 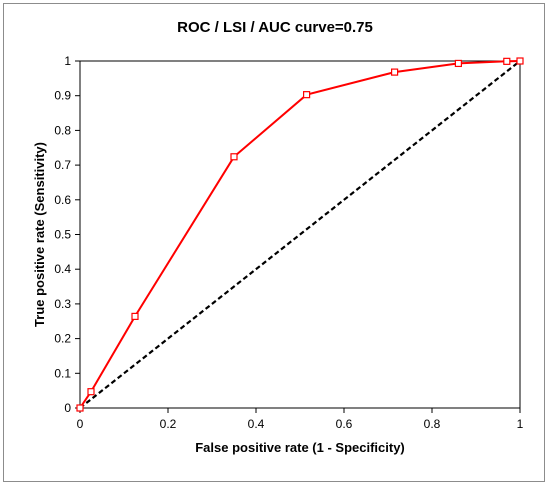 I want to click on x-tick-label: 0.2, so click(x=168, y=424).